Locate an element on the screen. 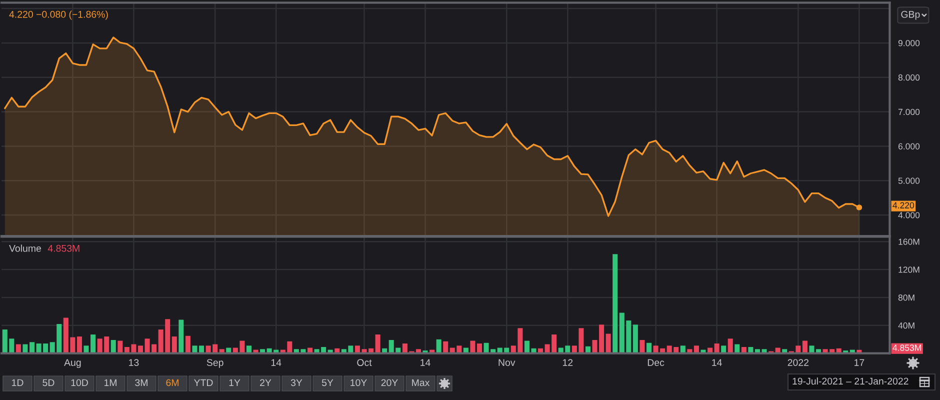 Image resolution: width=940 pixels, height=400 pixels. text: 1D is located at coordinates (18, 382).